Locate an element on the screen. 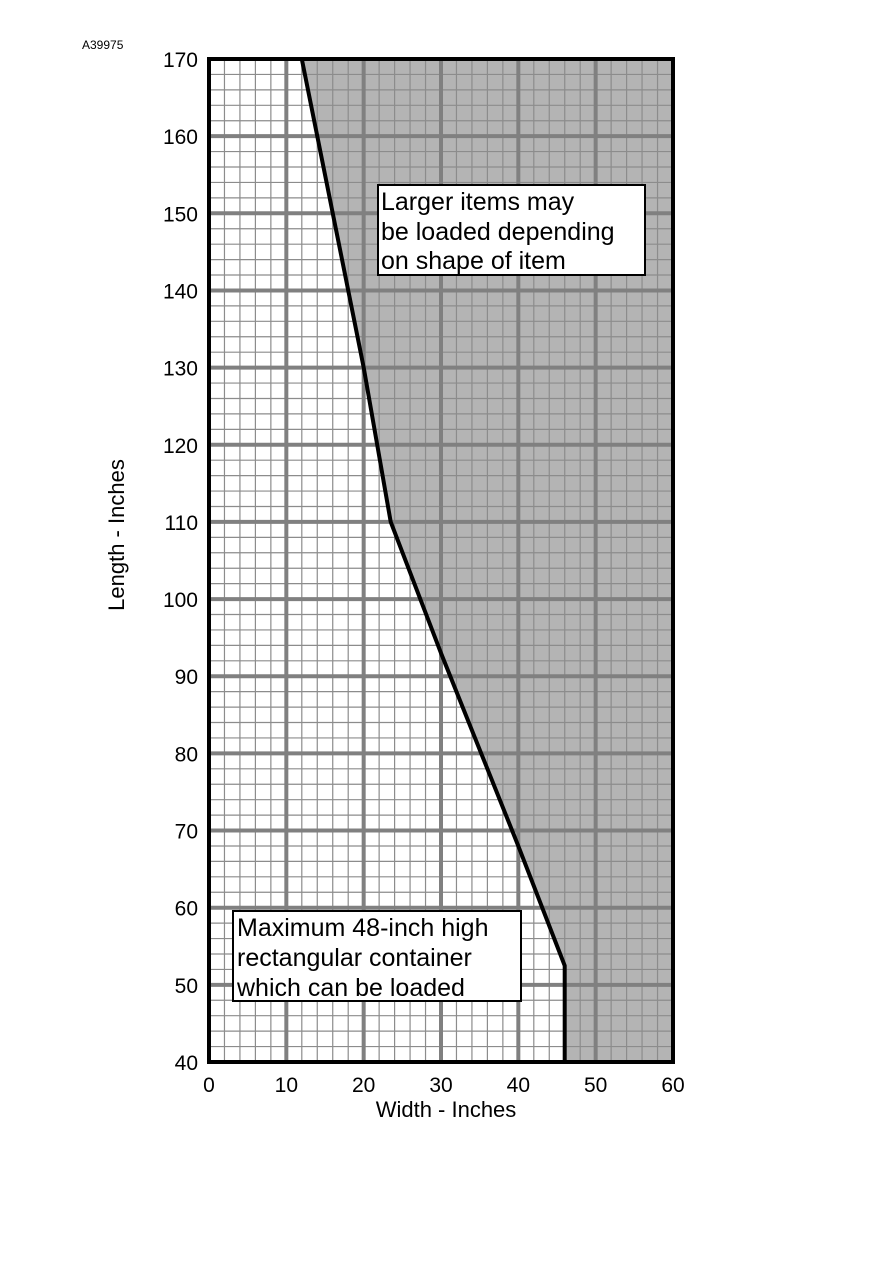 This screenshot has width=878, height=1283. lower-annotation-line-3: which can be loaded is located at coordinates (350, 988).